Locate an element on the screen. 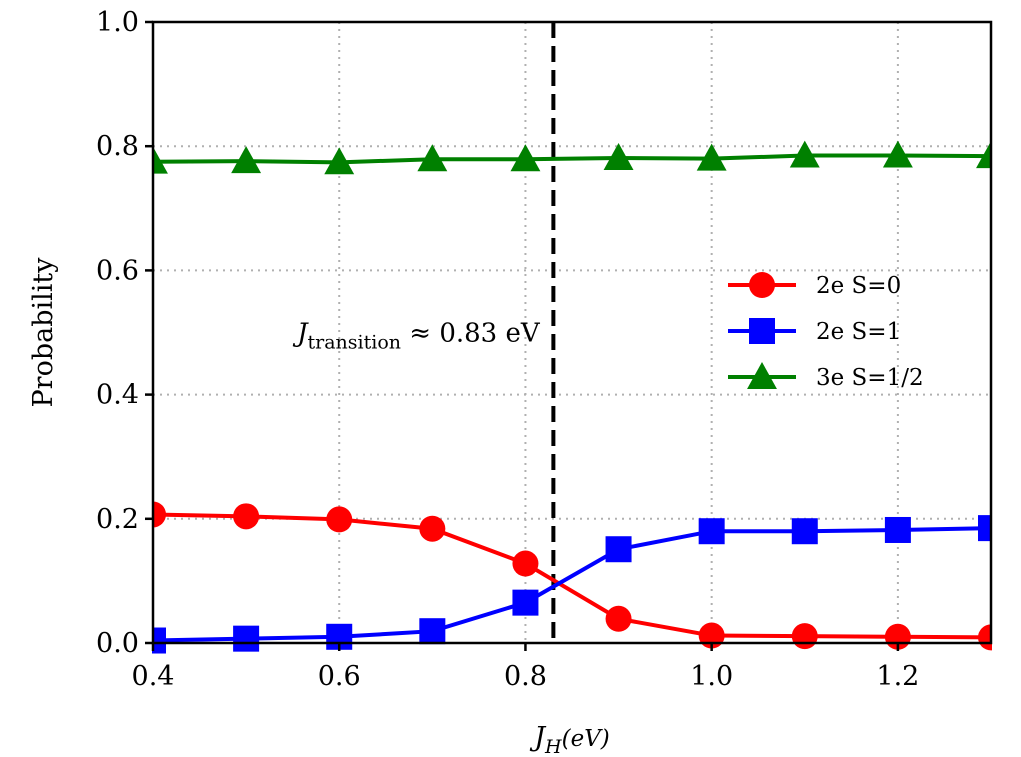 This screenshot has width=1021, height=757. x-tick-label: 0.4 is located at coordinates (153, 676).